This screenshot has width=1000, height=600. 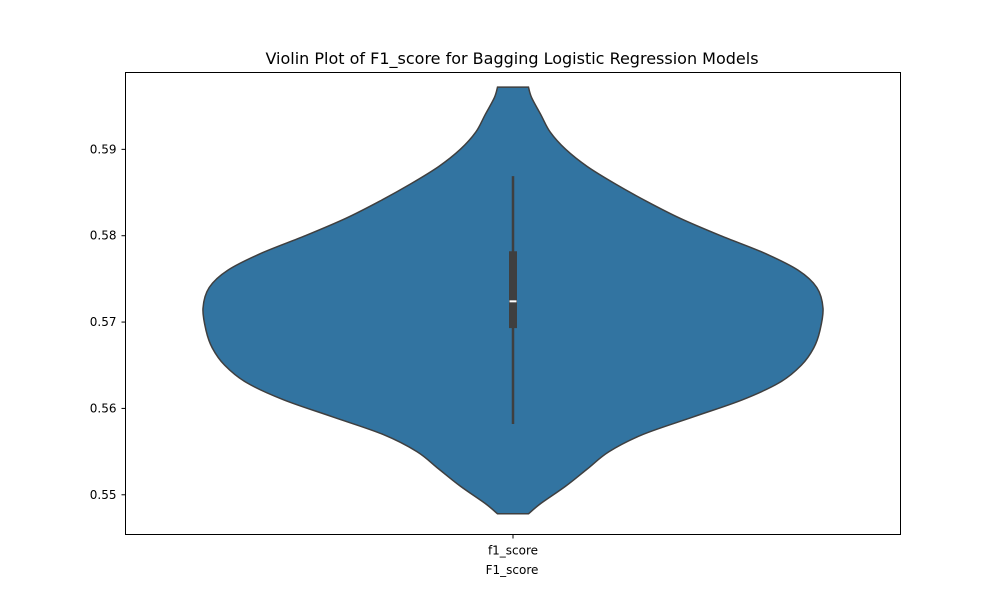 What do you see at coordinates (103, 322) in the screenshot?
I see `y-tick-label: 0.57` at bounding box center [103, 322].